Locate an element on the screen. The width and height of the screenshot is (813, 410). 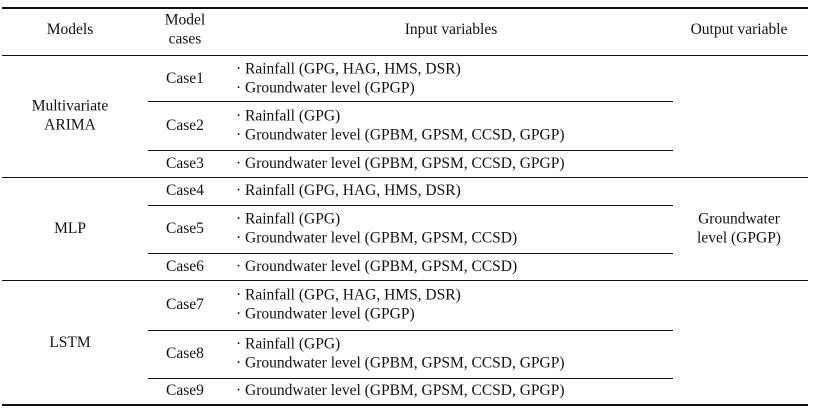
case-cell: Case4 is located at coordinates (185, 191).